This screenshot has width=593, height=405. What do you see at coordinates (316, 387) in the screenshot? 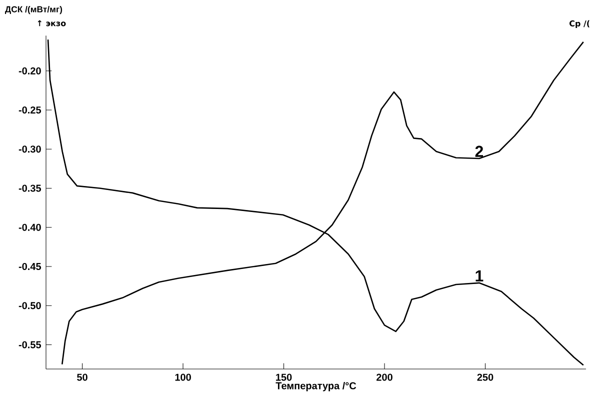
I see `x-axis-title: Температура /°C` at bounding box center [316, 387].